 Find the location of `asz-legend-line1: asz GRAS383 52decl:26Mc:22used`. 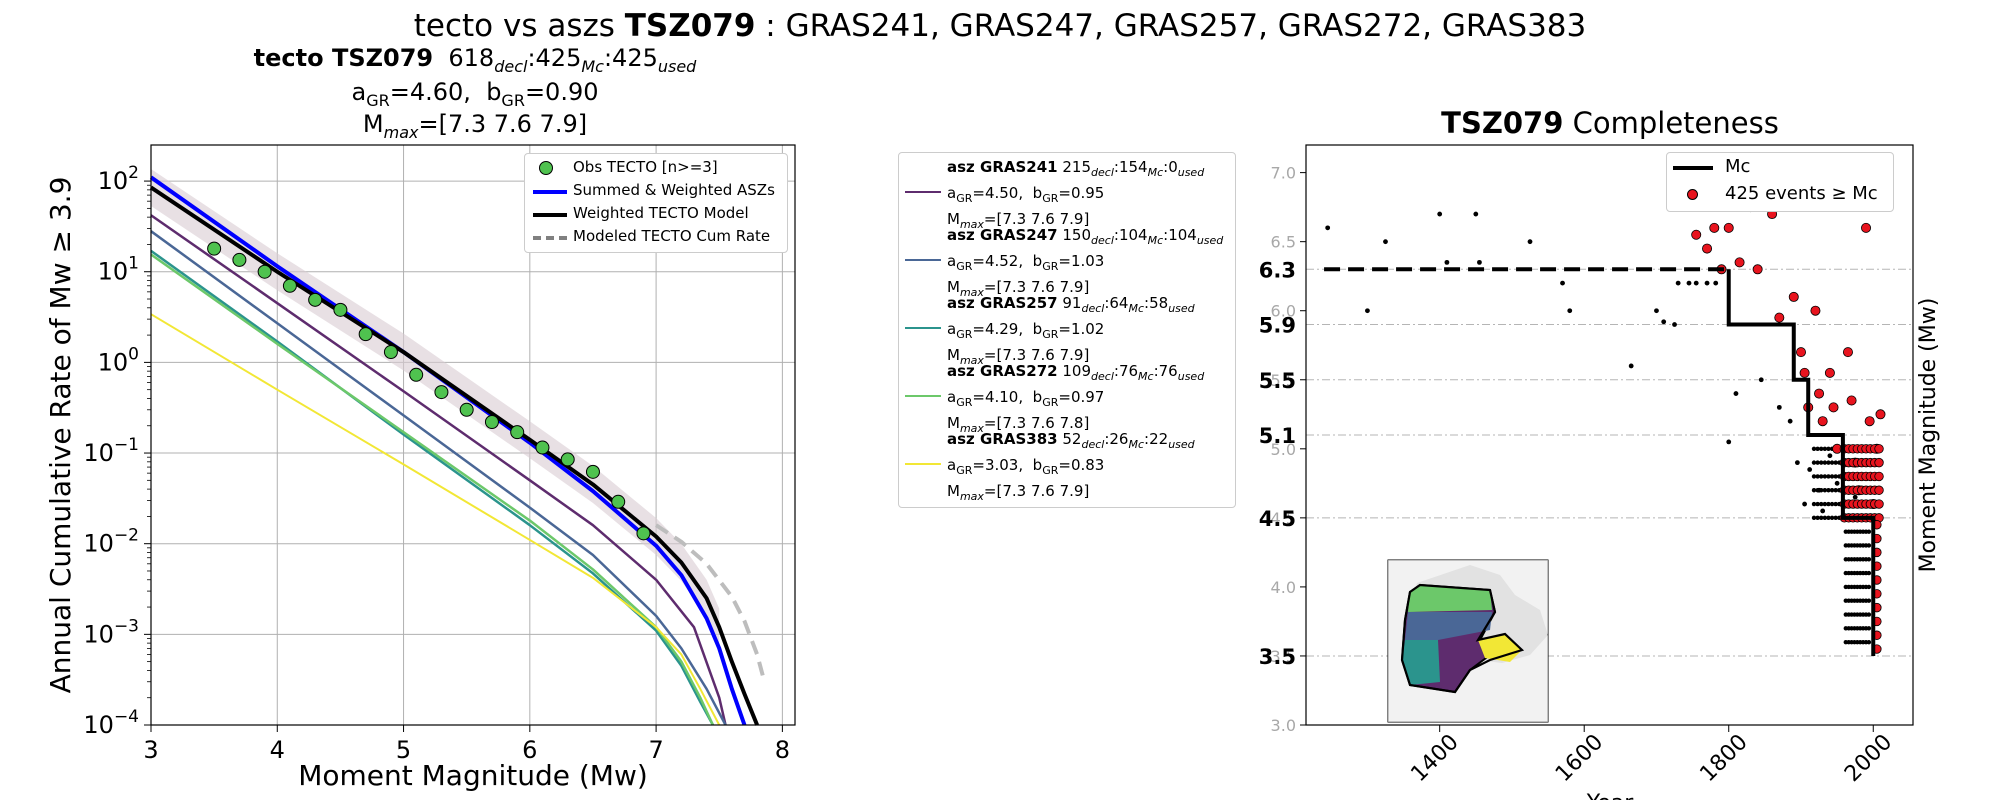

asz-legend-line1: asz GRAS383 52decl:26Mc:22used is located at coordinates (1071, 440).